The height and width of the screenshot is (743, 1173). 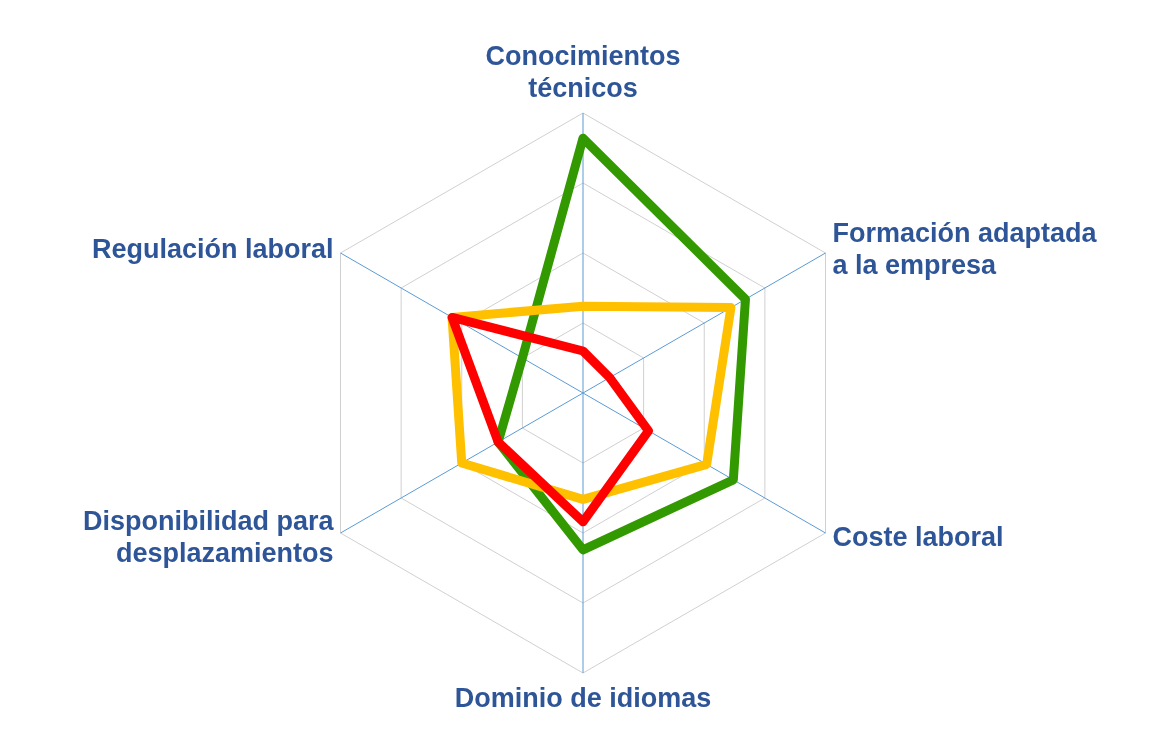 I want to click on spoke-label: Disponibilidad para desplazamientos, so click(x=209, y=537).